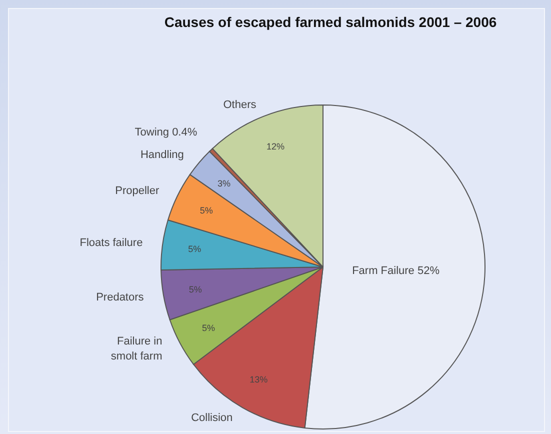  I want to click on chart-title: Causes of escaped farmed salmonids 2001 – 2006, so click(330, 22).